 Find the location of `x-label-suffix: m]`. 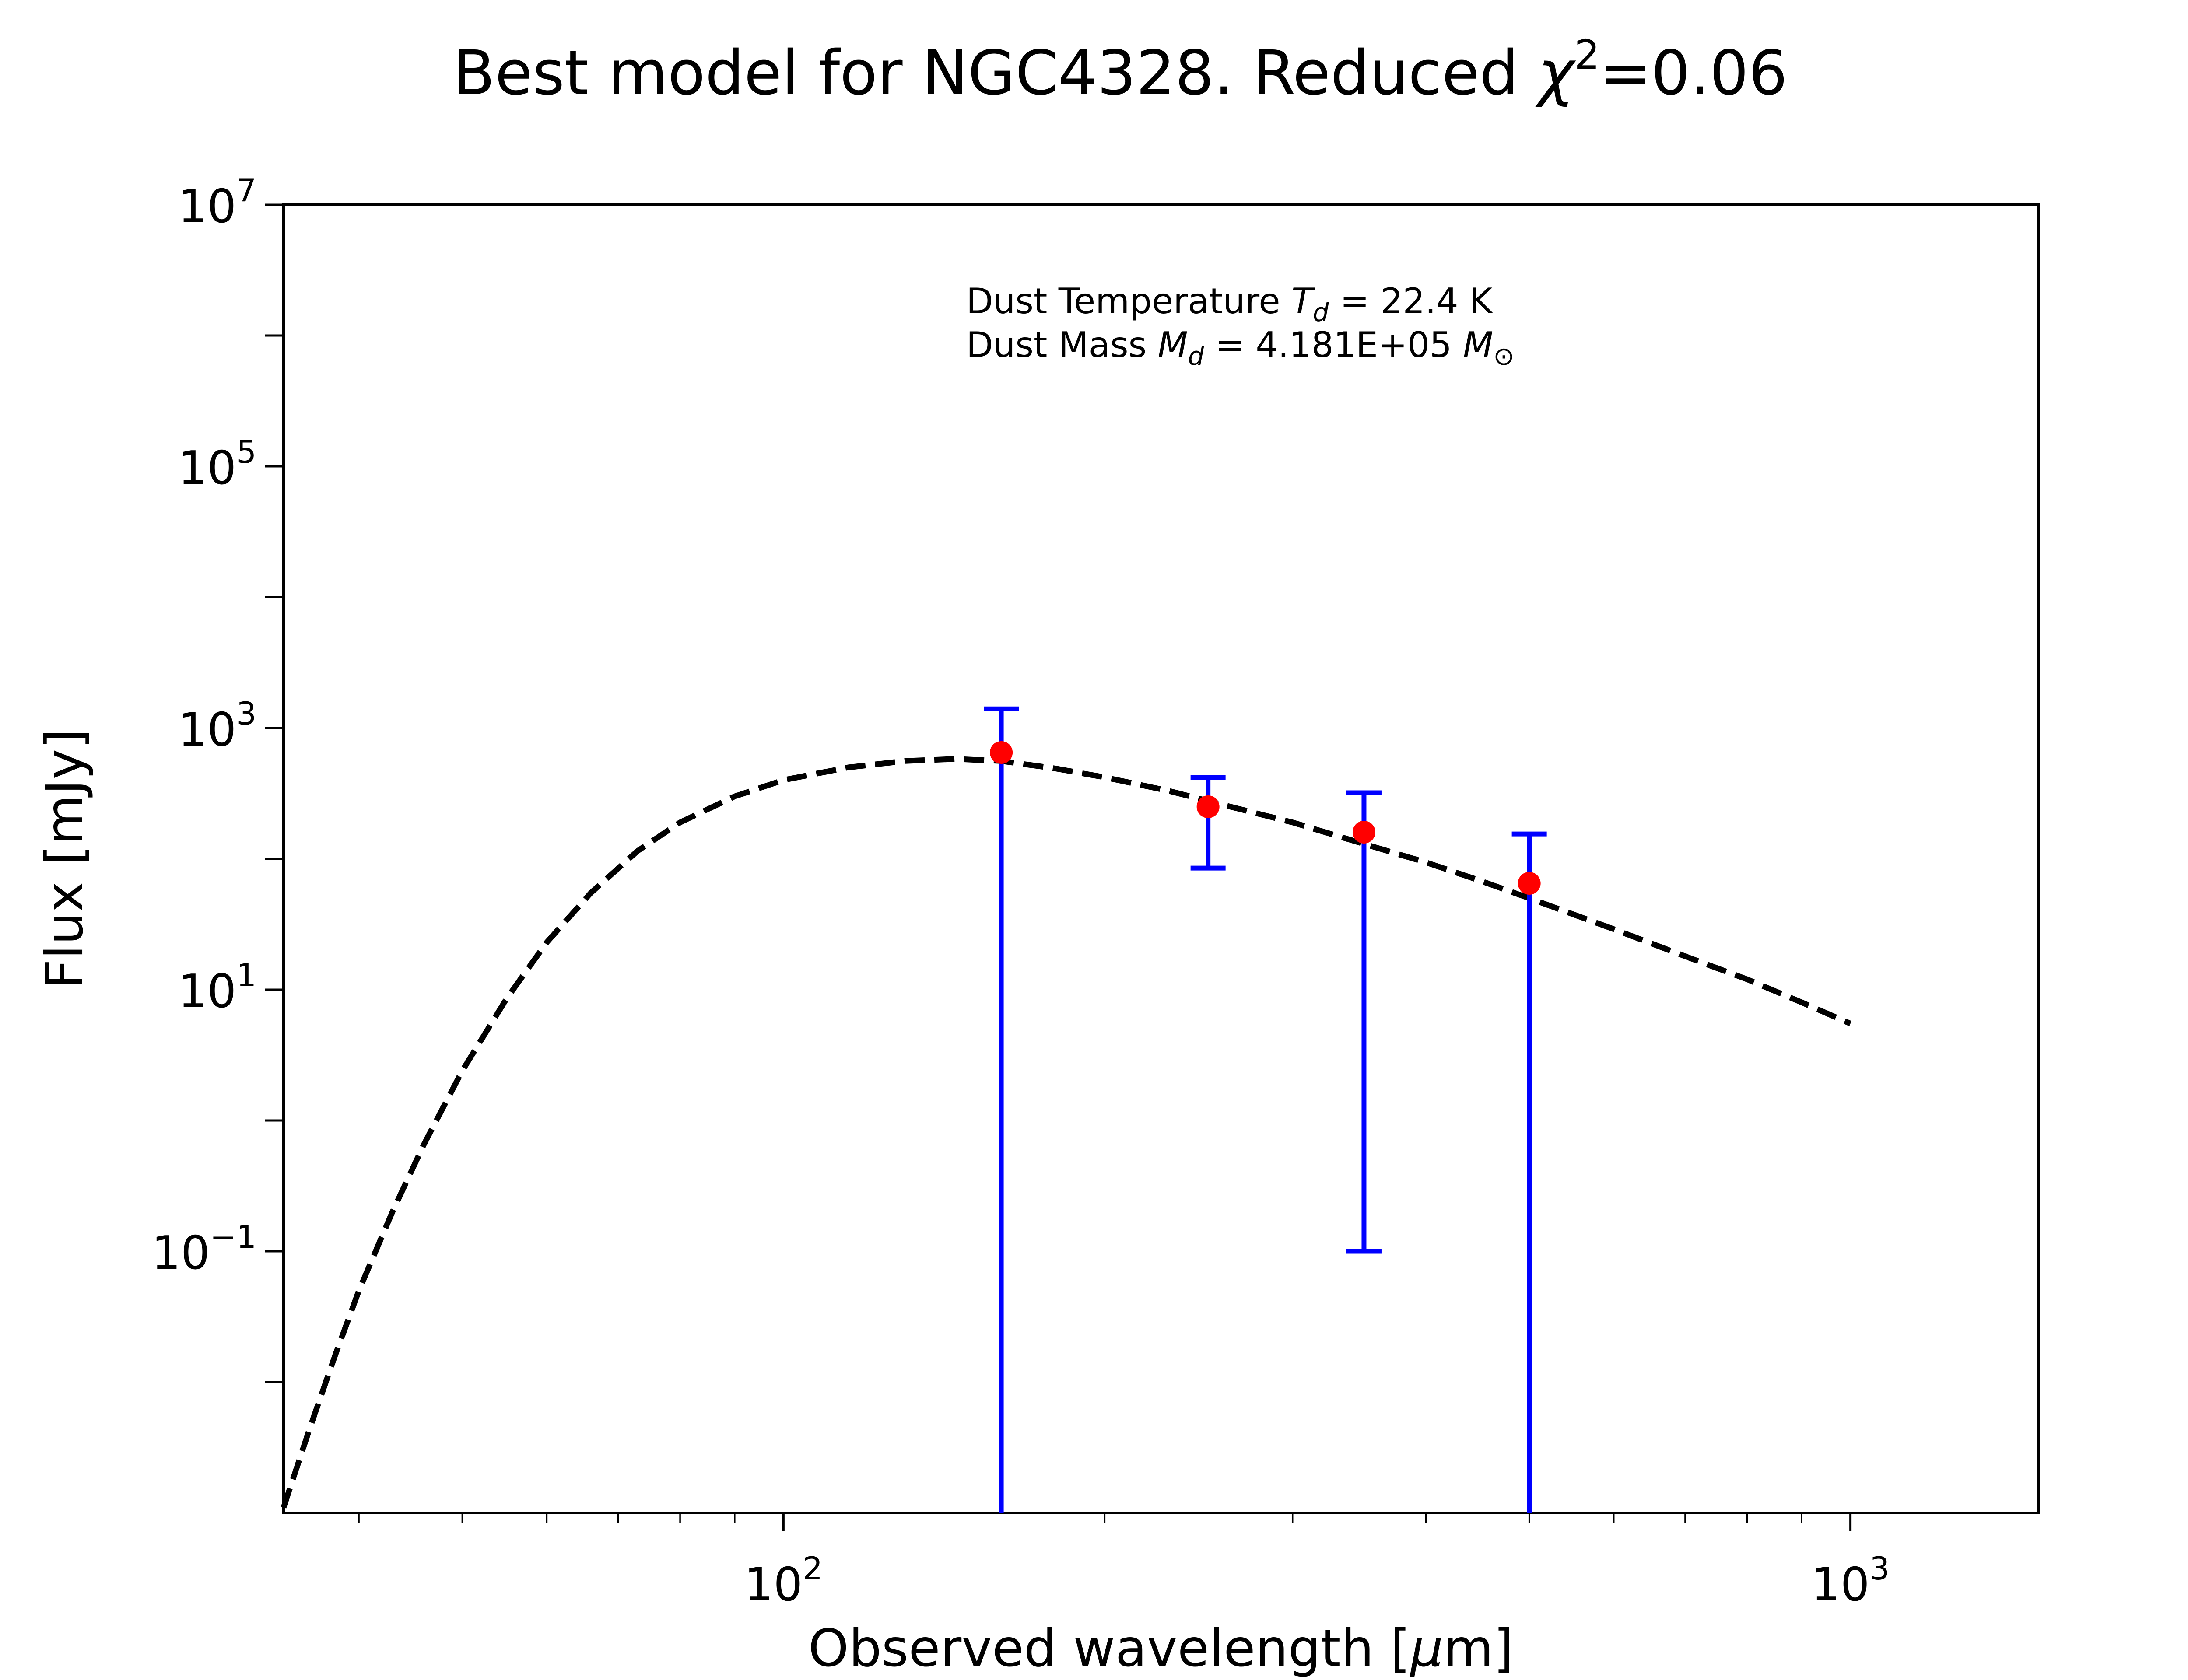

x-label-suffix: m] is located at coordinates (1478, 1648).